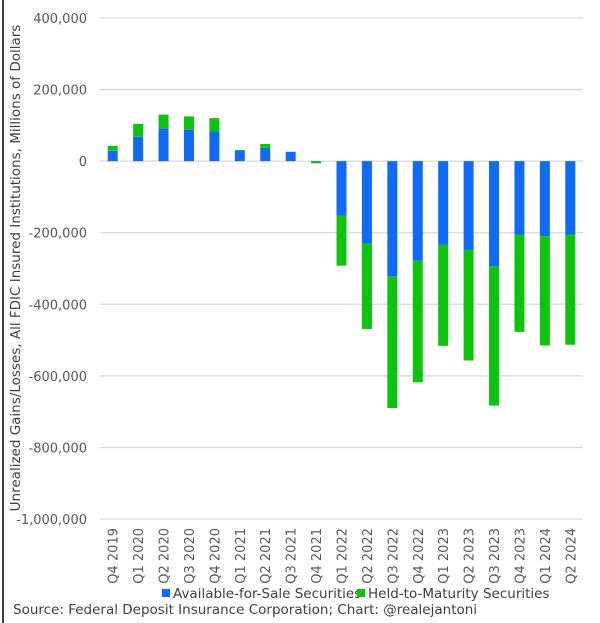  I want to click on x-tick-label: Q4 2020, so click(215, 556).